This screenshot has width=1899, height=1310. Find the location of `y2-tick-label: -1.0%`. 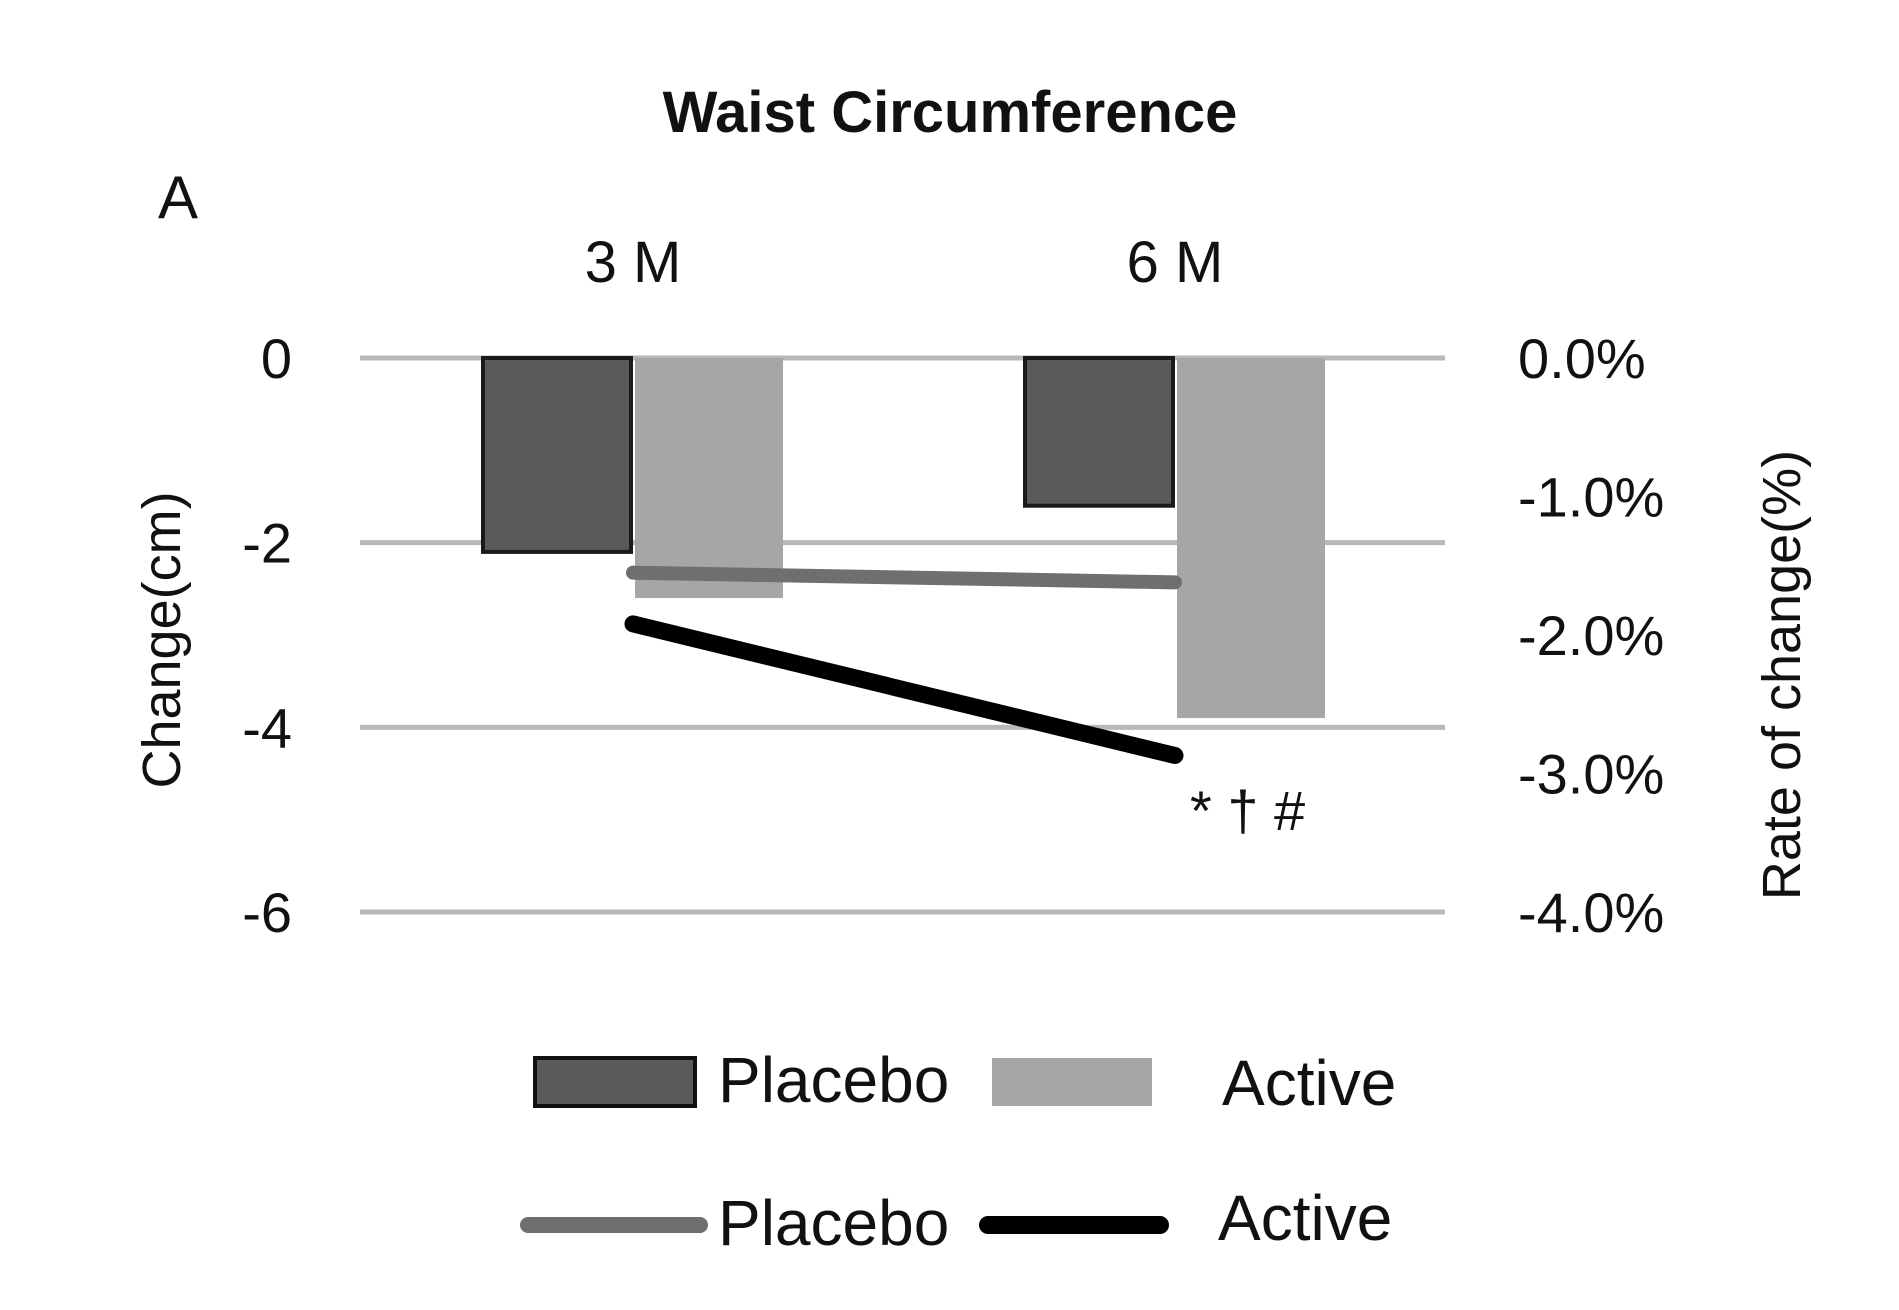

y2-tick-label: -1.0% is located at coordinates (1591, 497).